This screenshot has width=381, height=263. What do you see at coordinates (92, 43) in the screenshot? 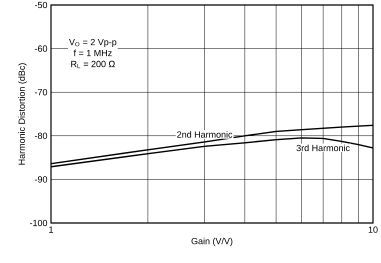
I see `annotation: V$_{O}$ = 2 Vp-p` at bounding box center [92, 43].